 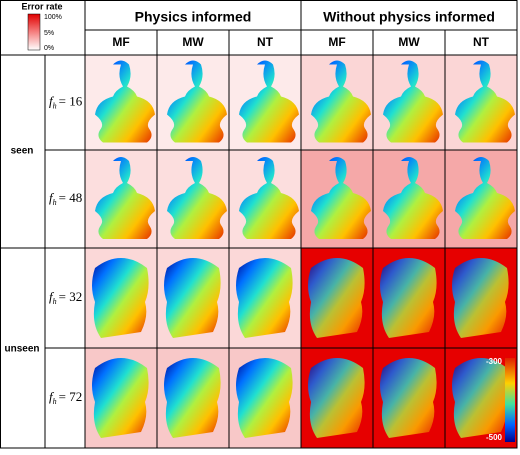 What do you see at coordinates (34, 32) in the screenshot?
I see `legend-colorbar` at bounding box center [34, 32].